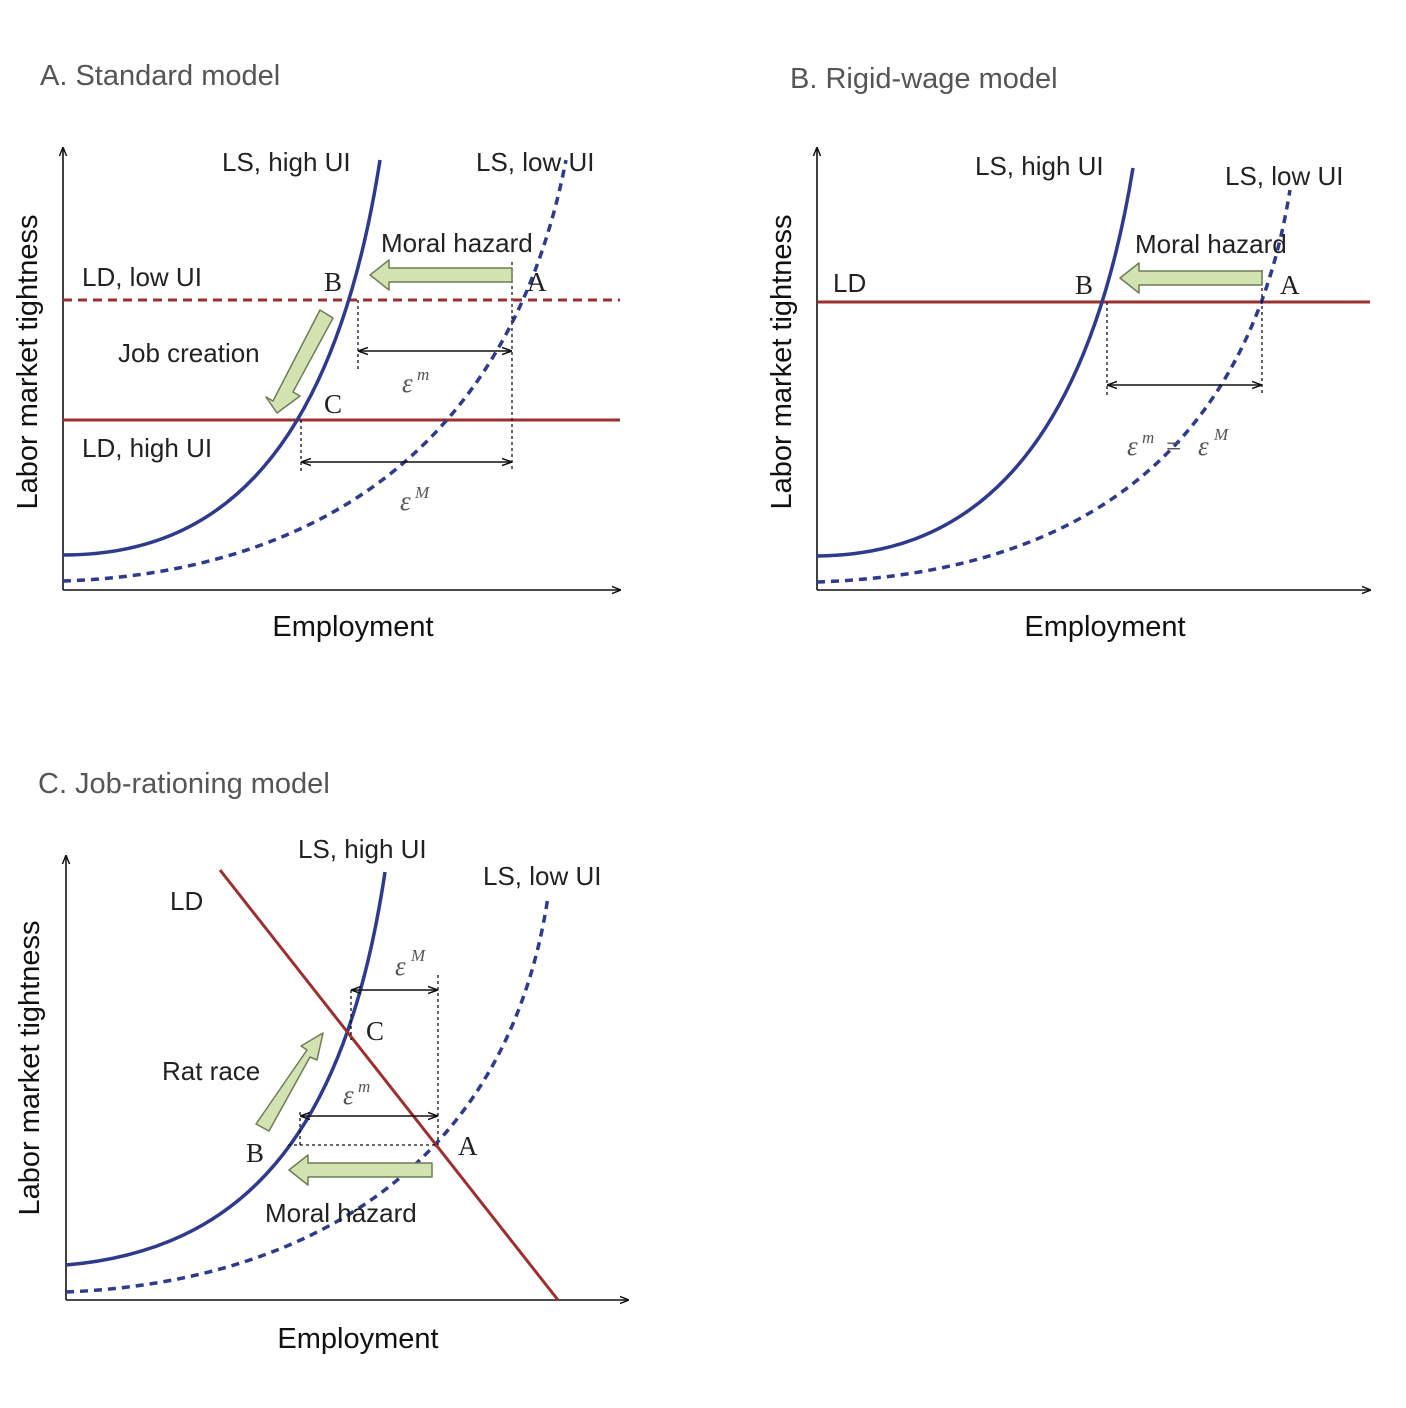 The height and width of the screenshot is (1408, 1406). I want to click on panel-b-x-label: Employment, so click(1104, 627).